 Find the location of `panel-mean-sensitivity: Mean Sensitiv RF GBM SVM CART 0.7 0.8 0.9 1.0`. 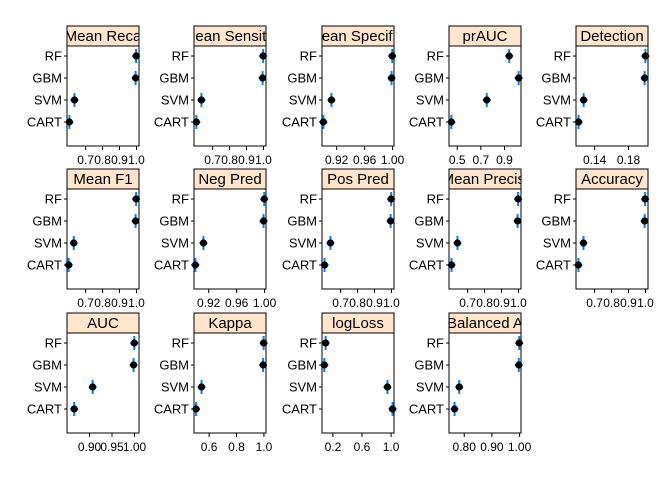

panel-mean-sensitivity: Mean Sensitiv RF GBM SVM CART 0.7 0.8 0.9 1.0 is located at coordinates (216, 96).